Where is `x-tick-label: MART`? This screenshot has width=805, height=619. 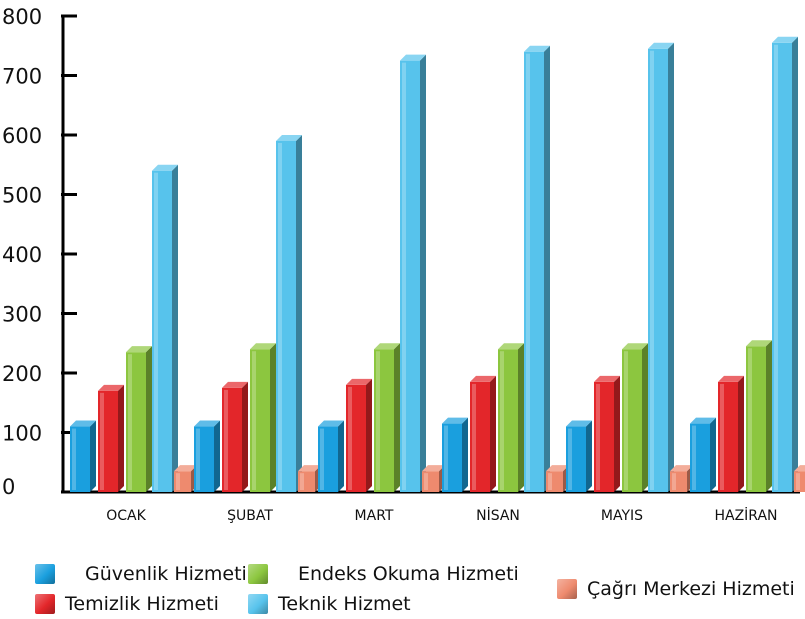
x-tick-label: MART is located at coordinates (374, 516).